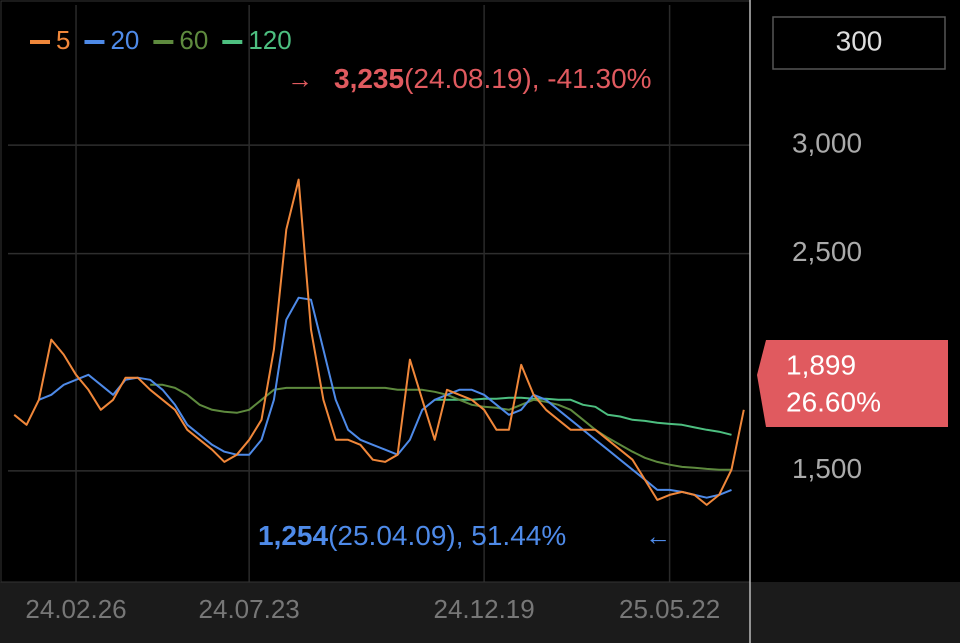 This screenshot has width=960, height=643. Describe the element at coordinates (369, 78) in the screenshot. I see `high-price: 3,235` at that location.